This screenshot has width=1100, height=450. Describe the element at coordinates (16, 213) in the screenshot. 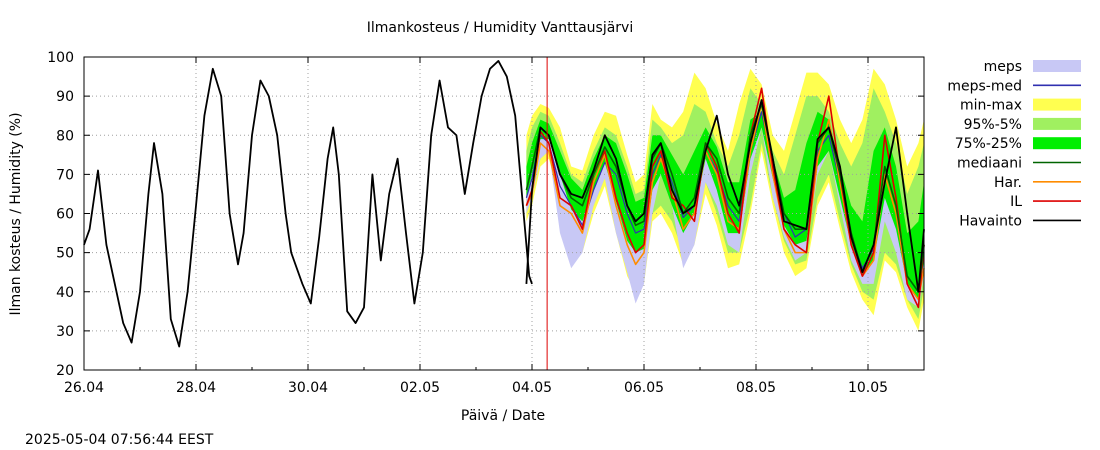

I see `y-axis-label: Ilman kosteus / Humidity (%)` at that location.